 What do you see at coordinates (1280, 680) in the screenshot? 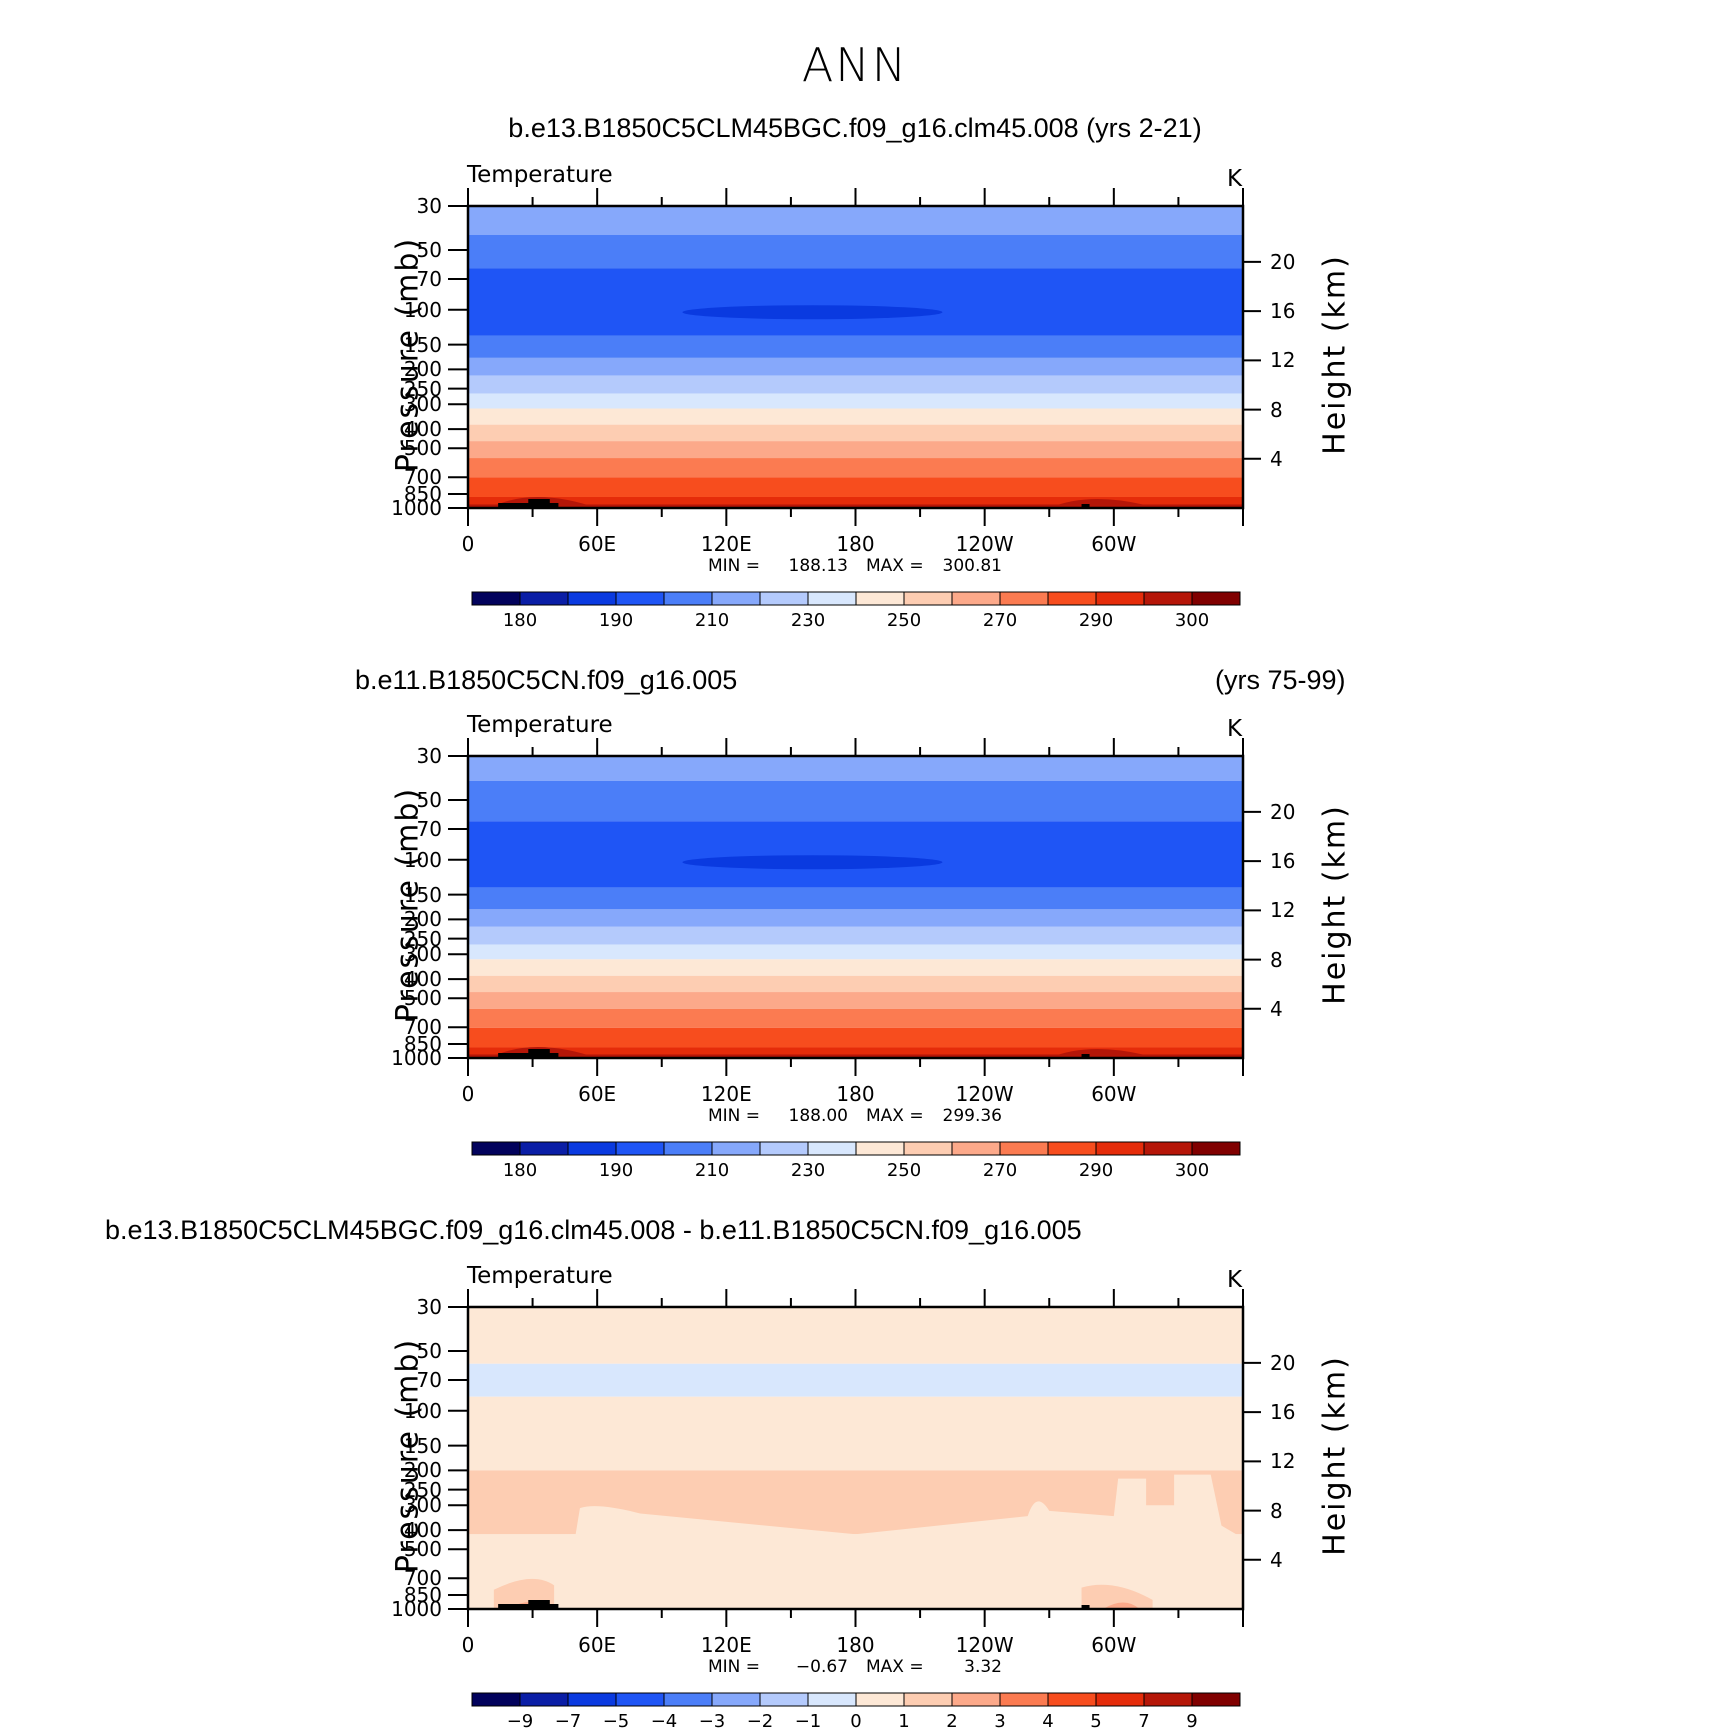
I see `panel-title-years: (yrs 75-99)` at bounding box center [1280, 680].